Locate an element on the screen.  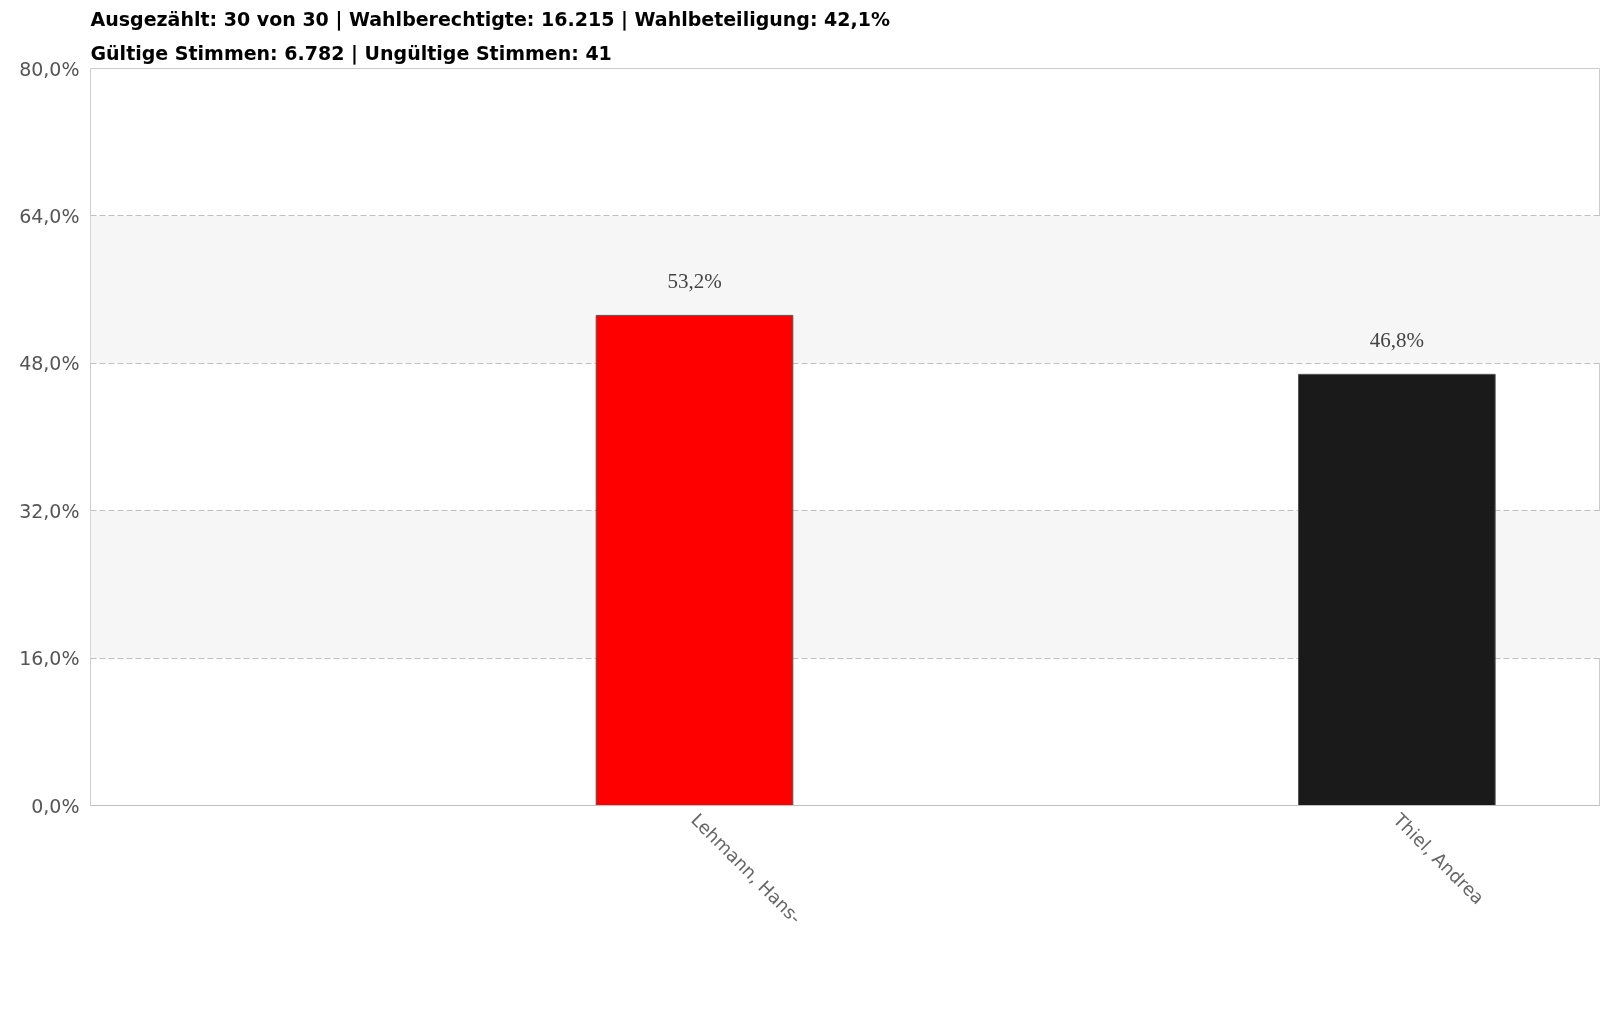
y-tick-label: 16,0% is located at coordinates (49, 658).